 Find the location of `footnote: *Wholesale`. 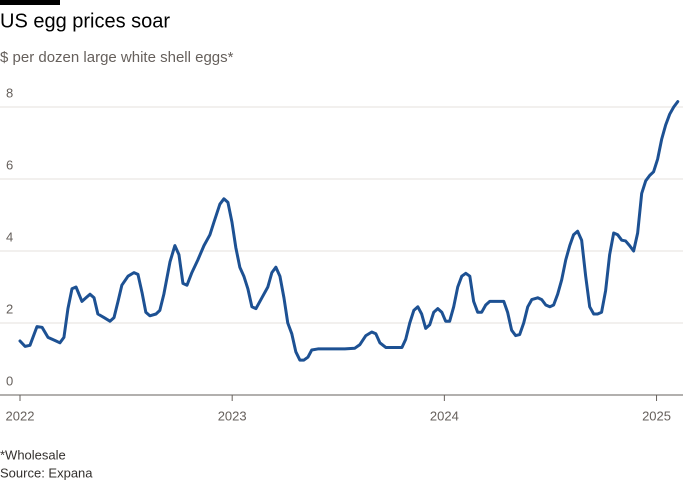

footnote: *Wholesale is located at coordinates (33, 454).